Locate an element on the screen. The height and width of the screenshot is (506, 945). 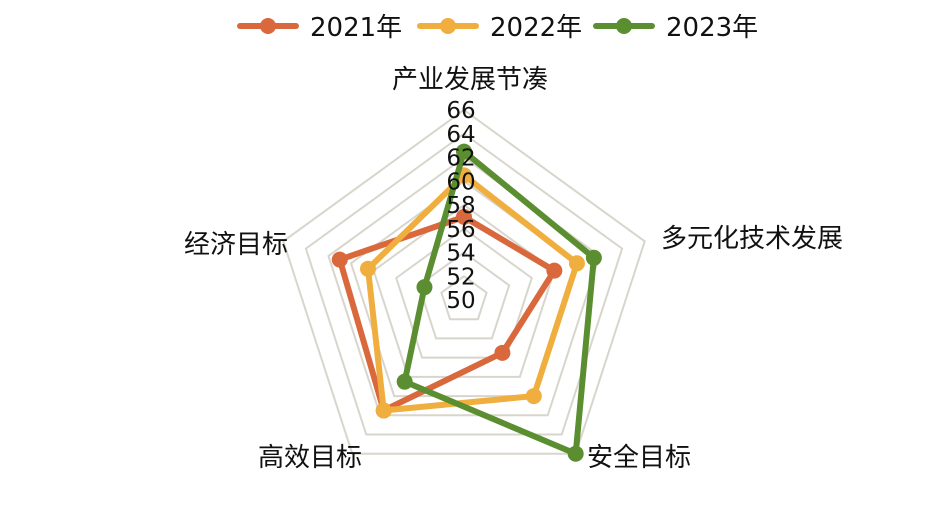
tick-label: 66 is located at coordinates (460, 111).